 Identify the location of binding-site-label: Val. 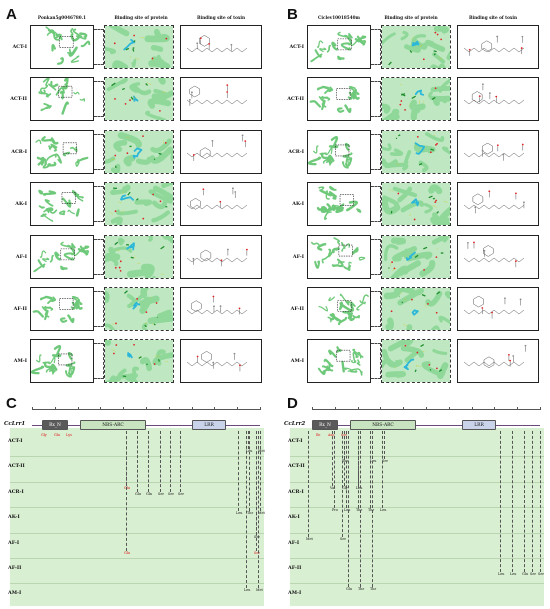
(333, 487).